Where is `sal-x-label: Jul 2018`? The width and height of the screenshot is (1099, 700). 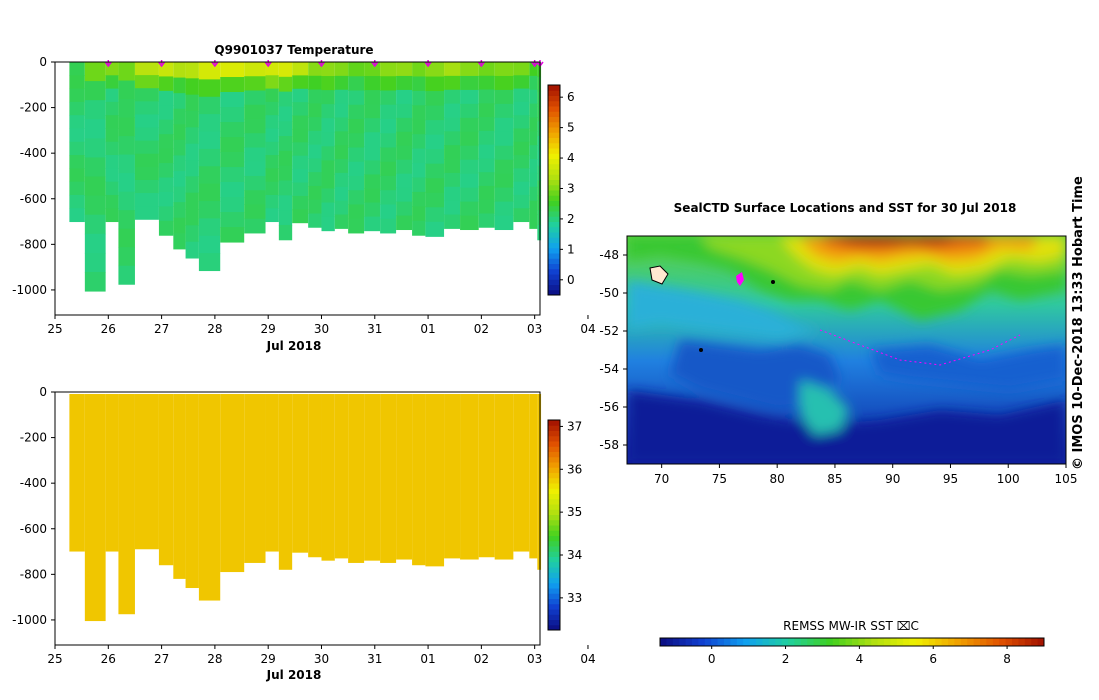
sal-x-label: Jul 2018 is located at coordinates (294, 675).